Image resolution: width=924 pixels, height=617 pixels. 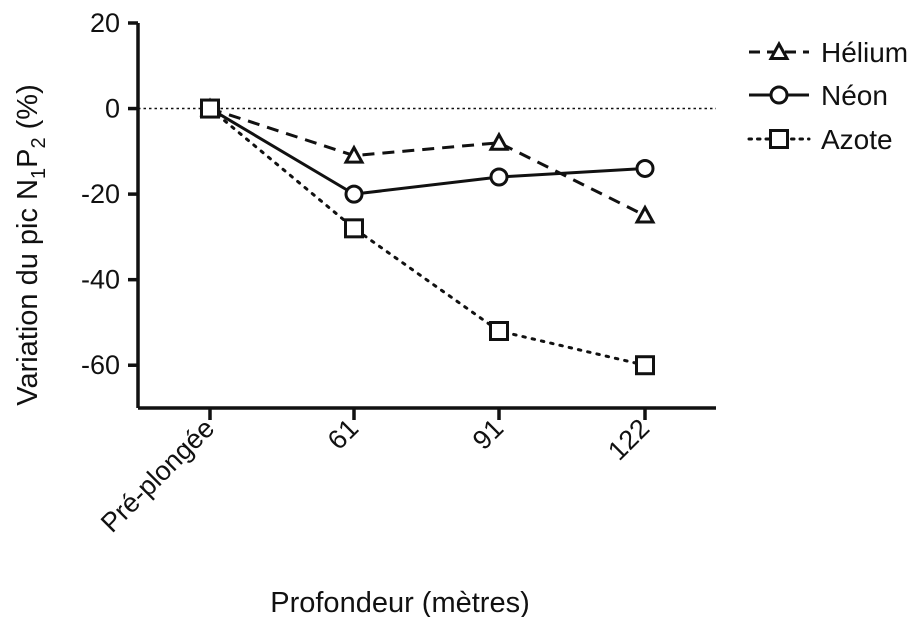 I want to click on y-axis-title: Variation du pic N1P2 (%), so click(x=31, y=245).